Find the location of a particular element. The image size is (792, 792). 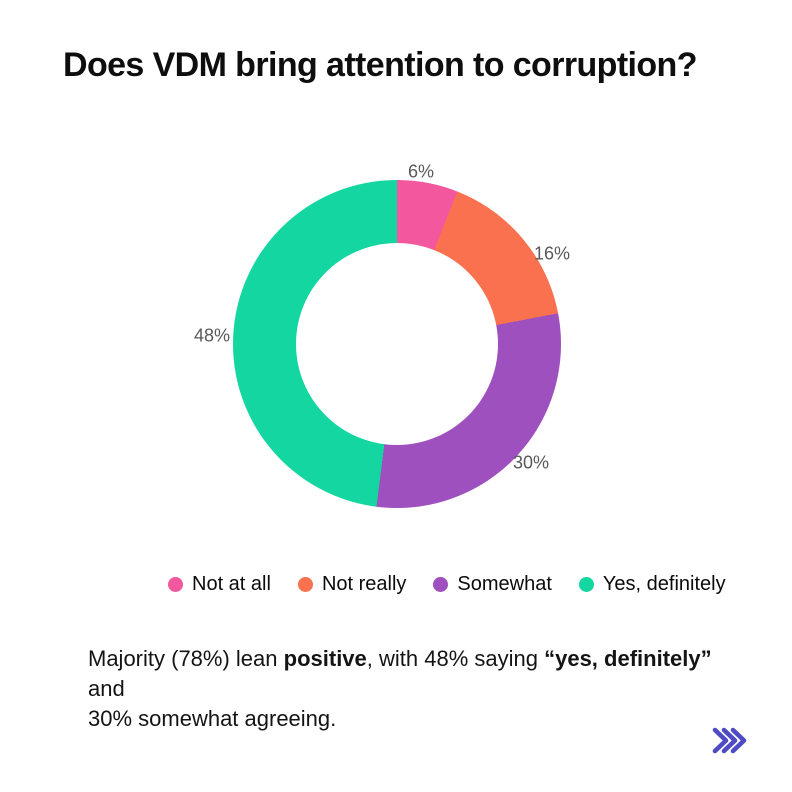

legend-item-label: Not at all is located at coordinates (231, 583).